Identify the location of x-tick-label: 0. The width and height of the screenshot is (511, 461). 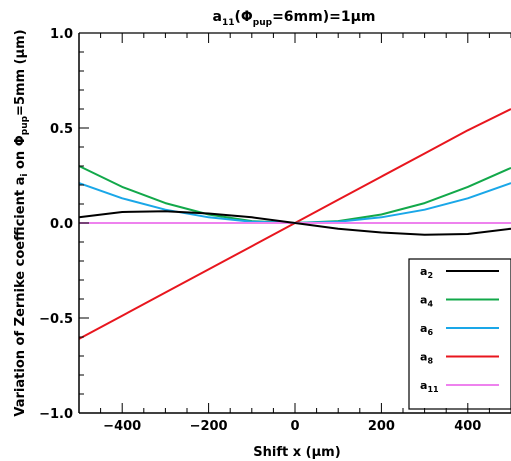
(294, 426).